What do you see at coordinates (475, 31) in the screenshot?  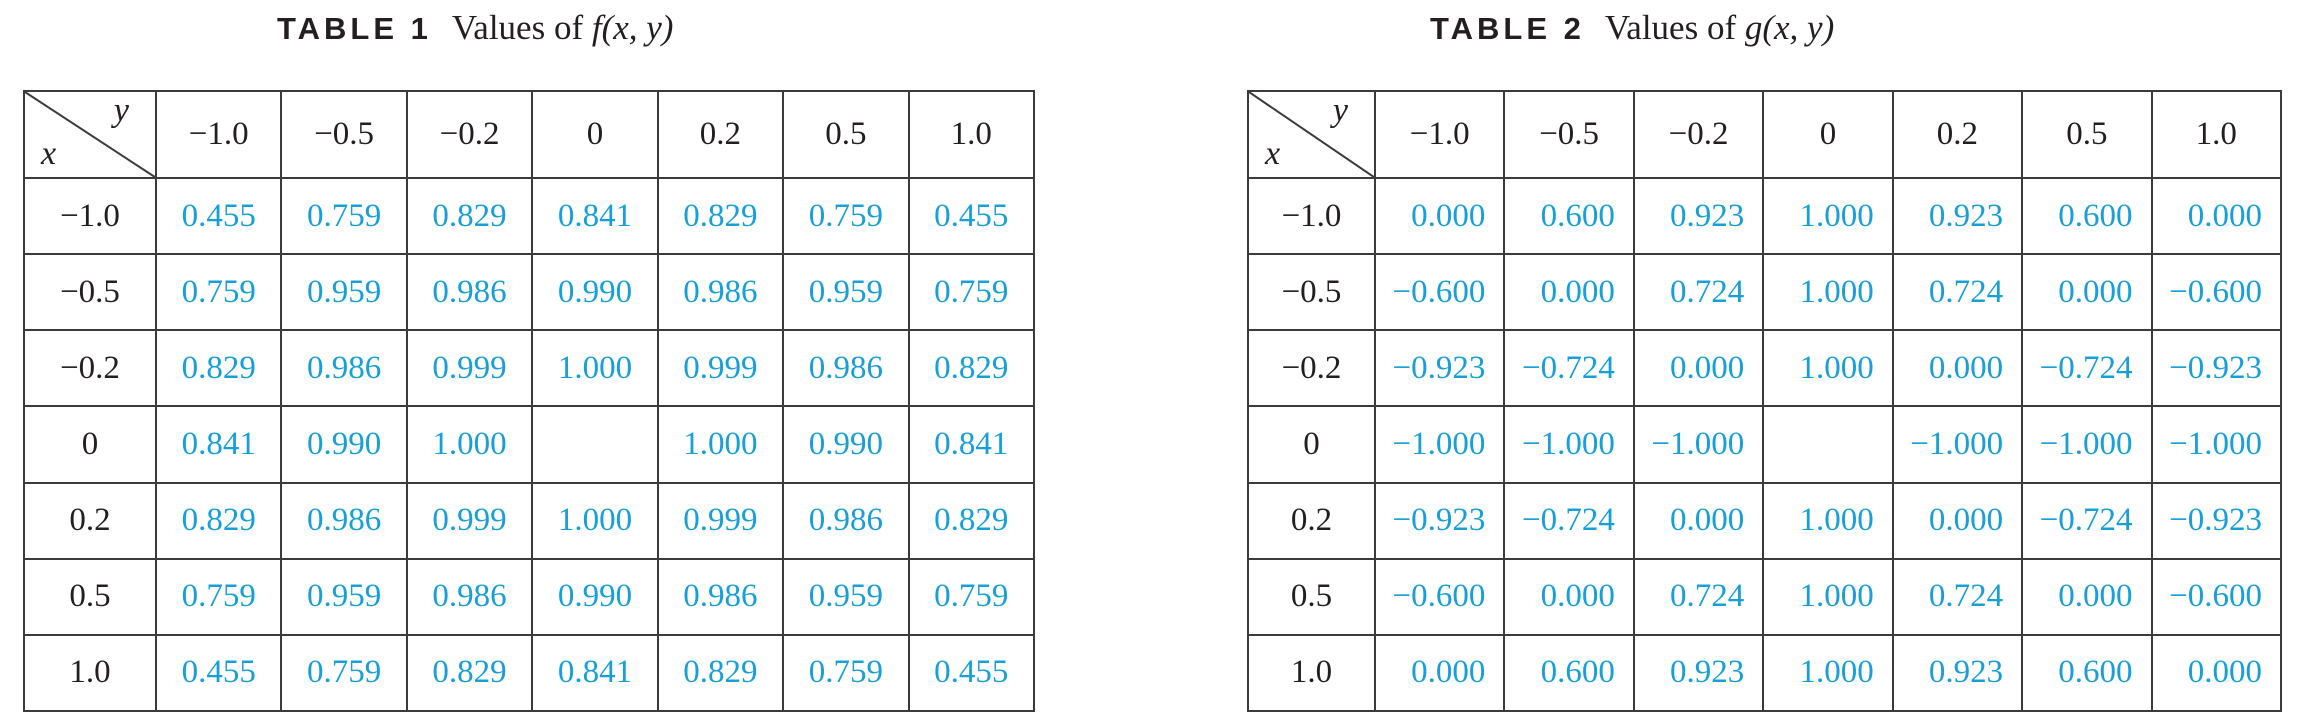 I see `table-1-title: TABLE 1 Values of f(x, y)` at bounding box center [475, 31].